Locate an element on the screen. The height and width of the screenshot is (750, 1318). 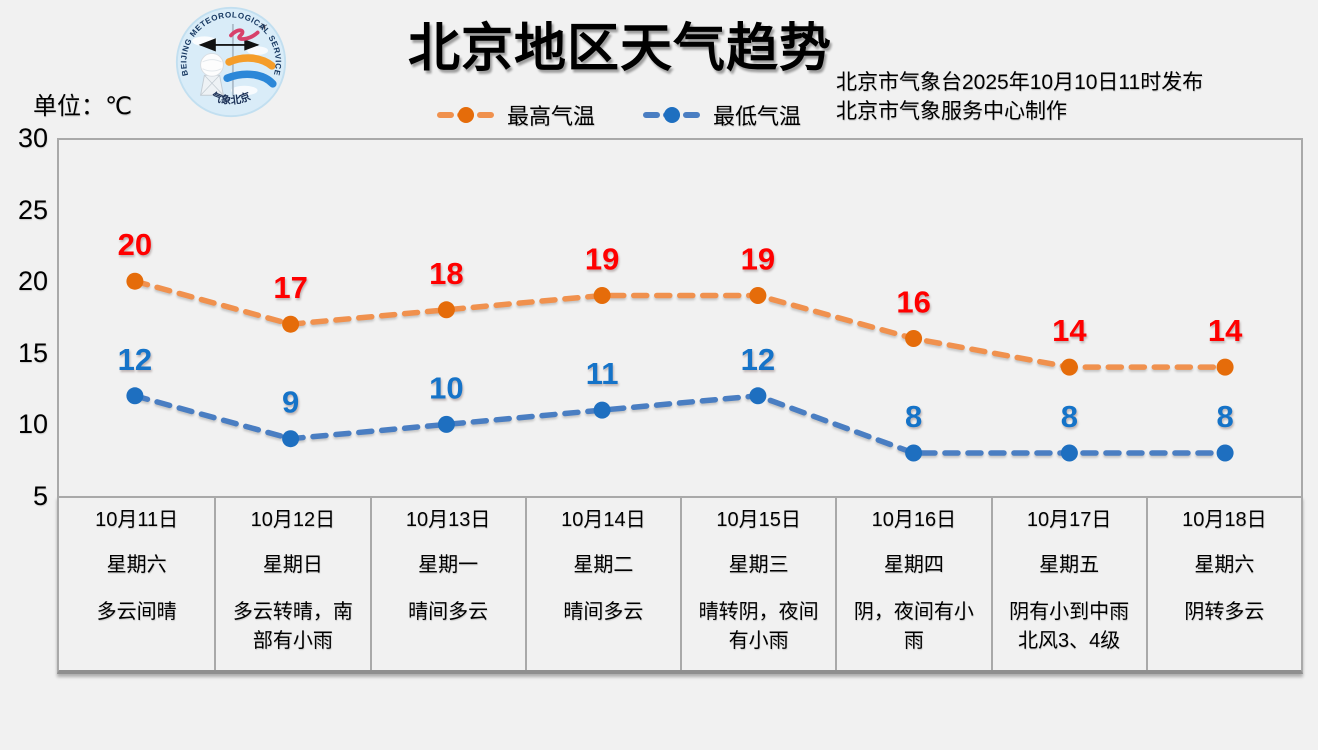
legend-item-max: 最高气温 is located at coordinates (516, 115).